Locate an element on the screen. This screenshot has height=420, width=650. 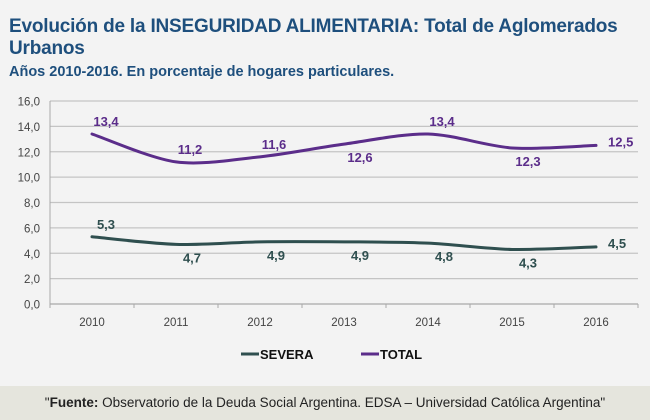
y-axis-ticks: 0,0 2,0 4,0 6,0 8,0 10,0 12,0 14,0 16,0 is located at coordinates (29, 204).